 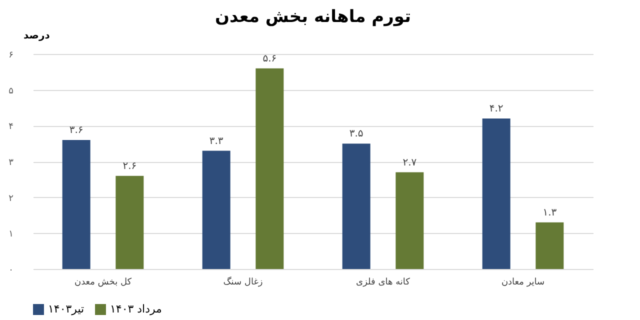 What do you see at coordinates (523, 283) in the screenshot?
I see `x-tick-label: سایر معادن` at bounding box center [523, 283].